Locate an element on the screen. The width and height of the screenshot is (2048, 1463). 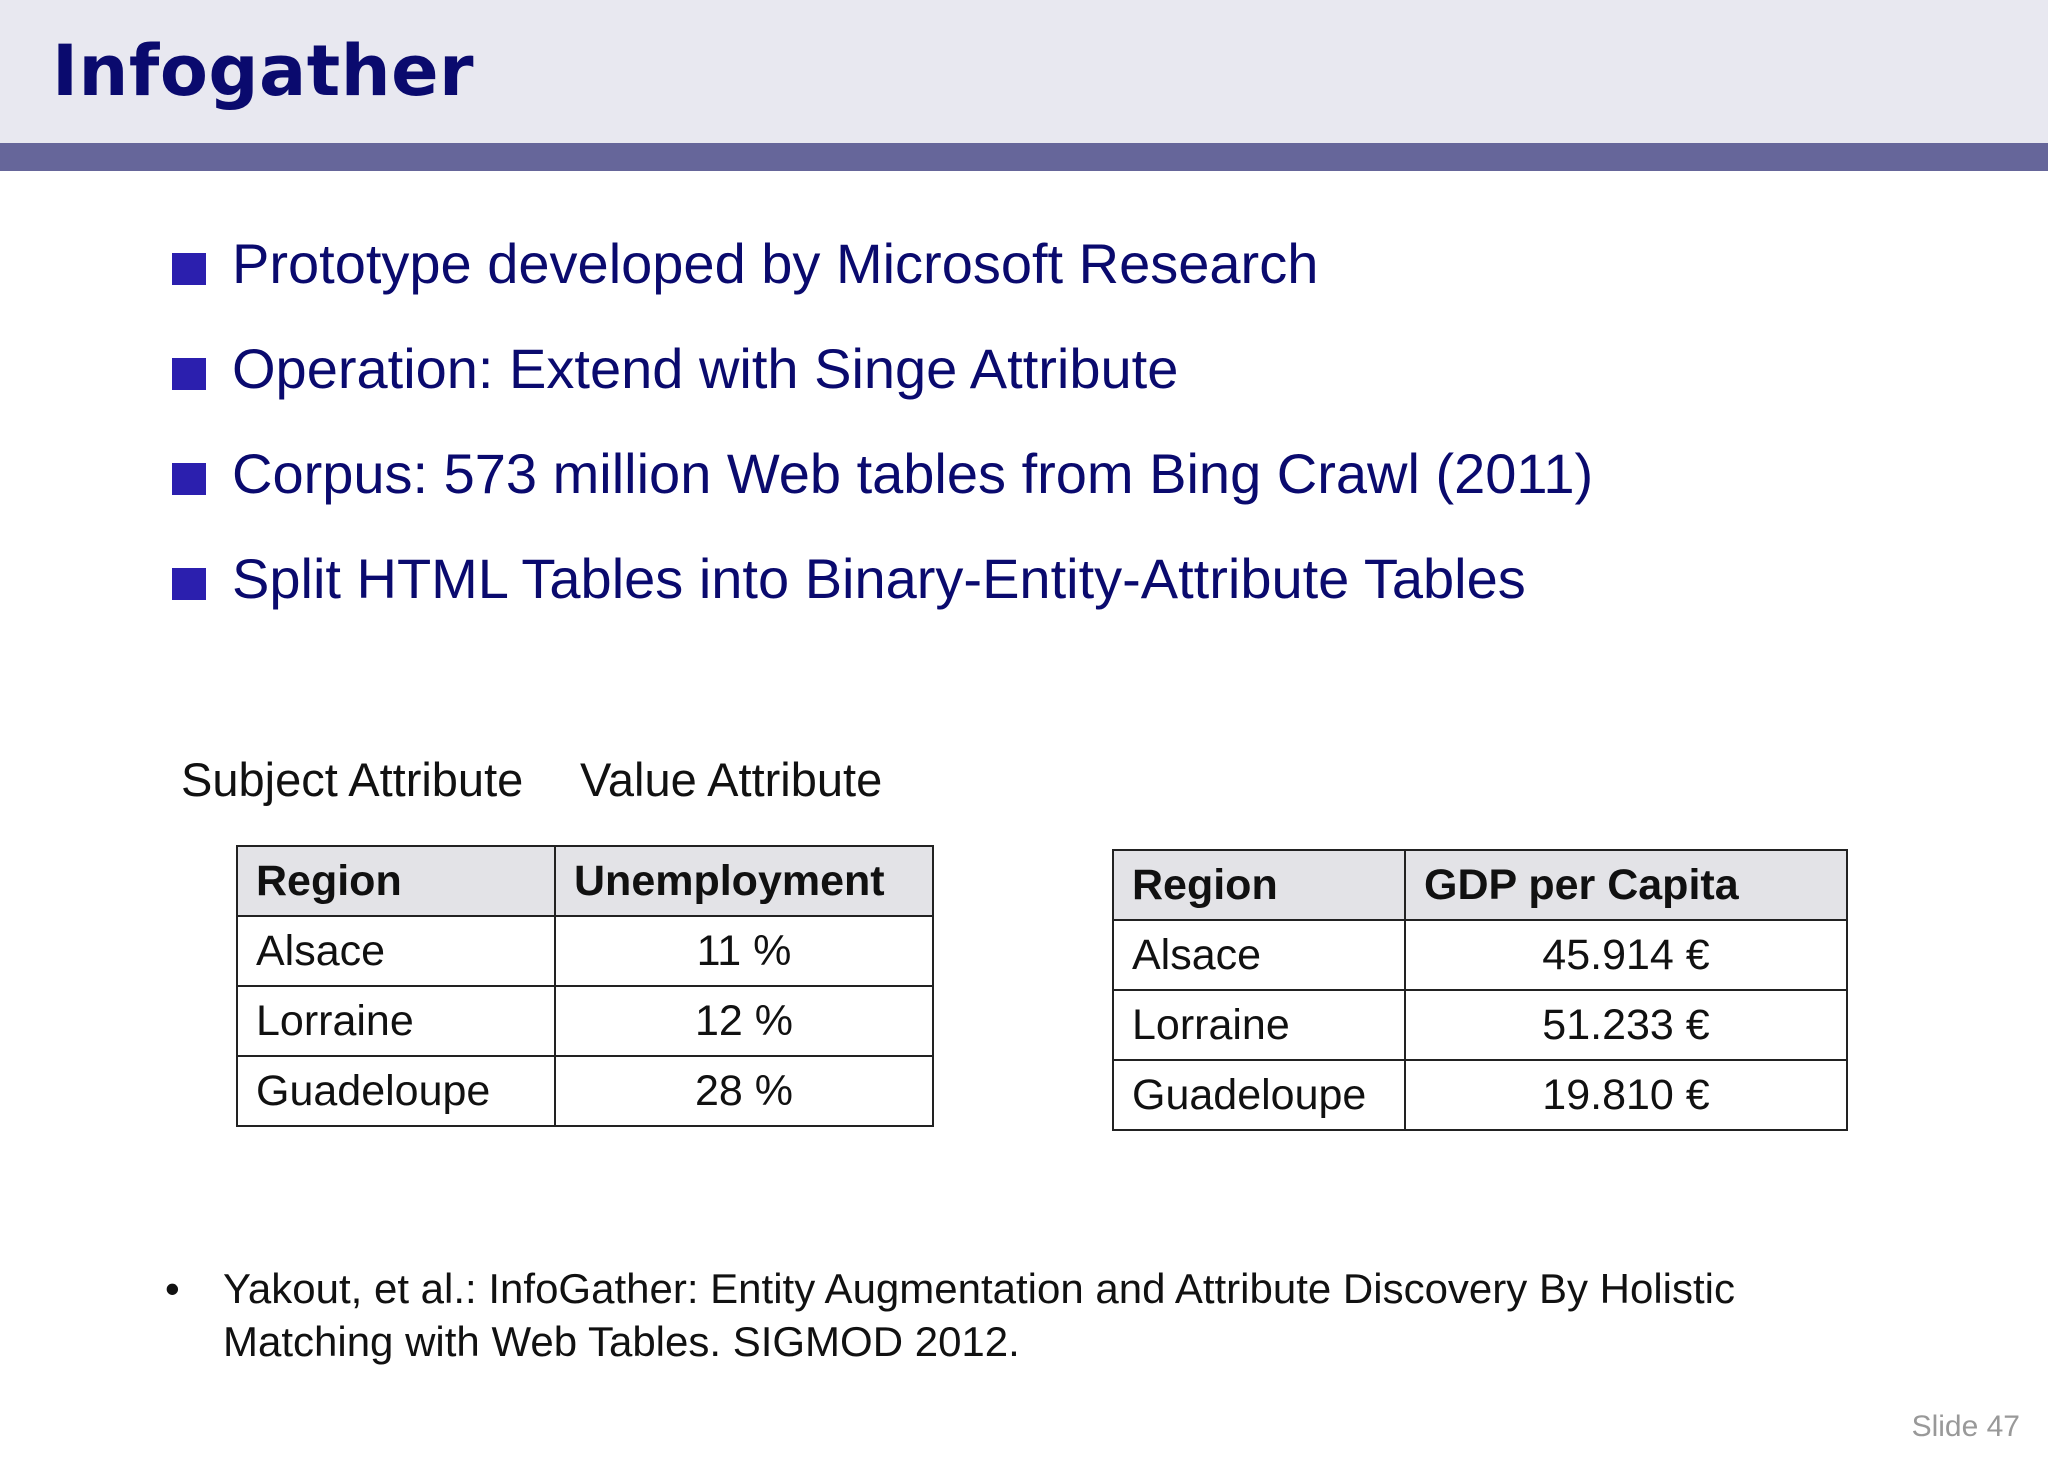
table-row: Lorraine 51.233 € is located at coordinates (1480, 1025).